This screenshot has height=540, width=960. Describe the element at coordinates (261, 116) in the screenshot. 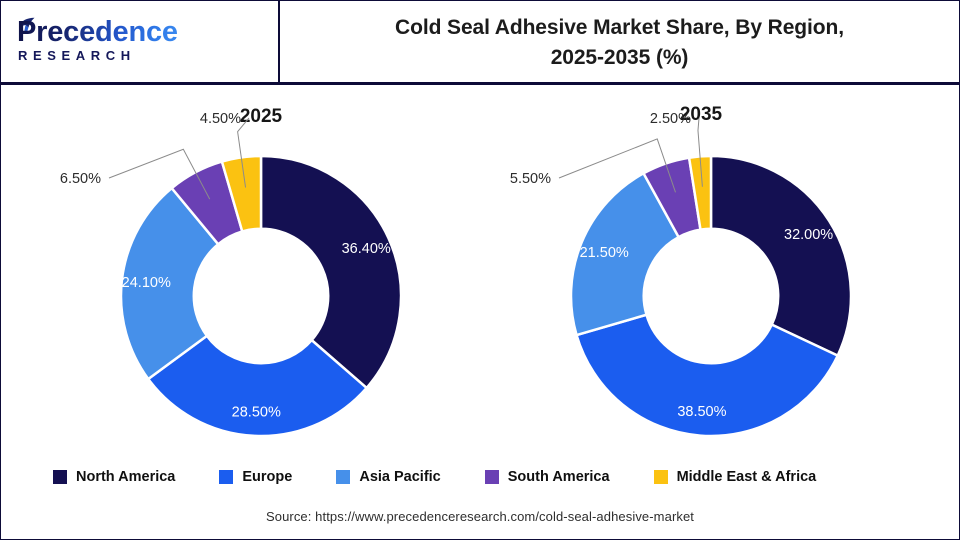

I see `donut-title-2025: 2025` at that location.